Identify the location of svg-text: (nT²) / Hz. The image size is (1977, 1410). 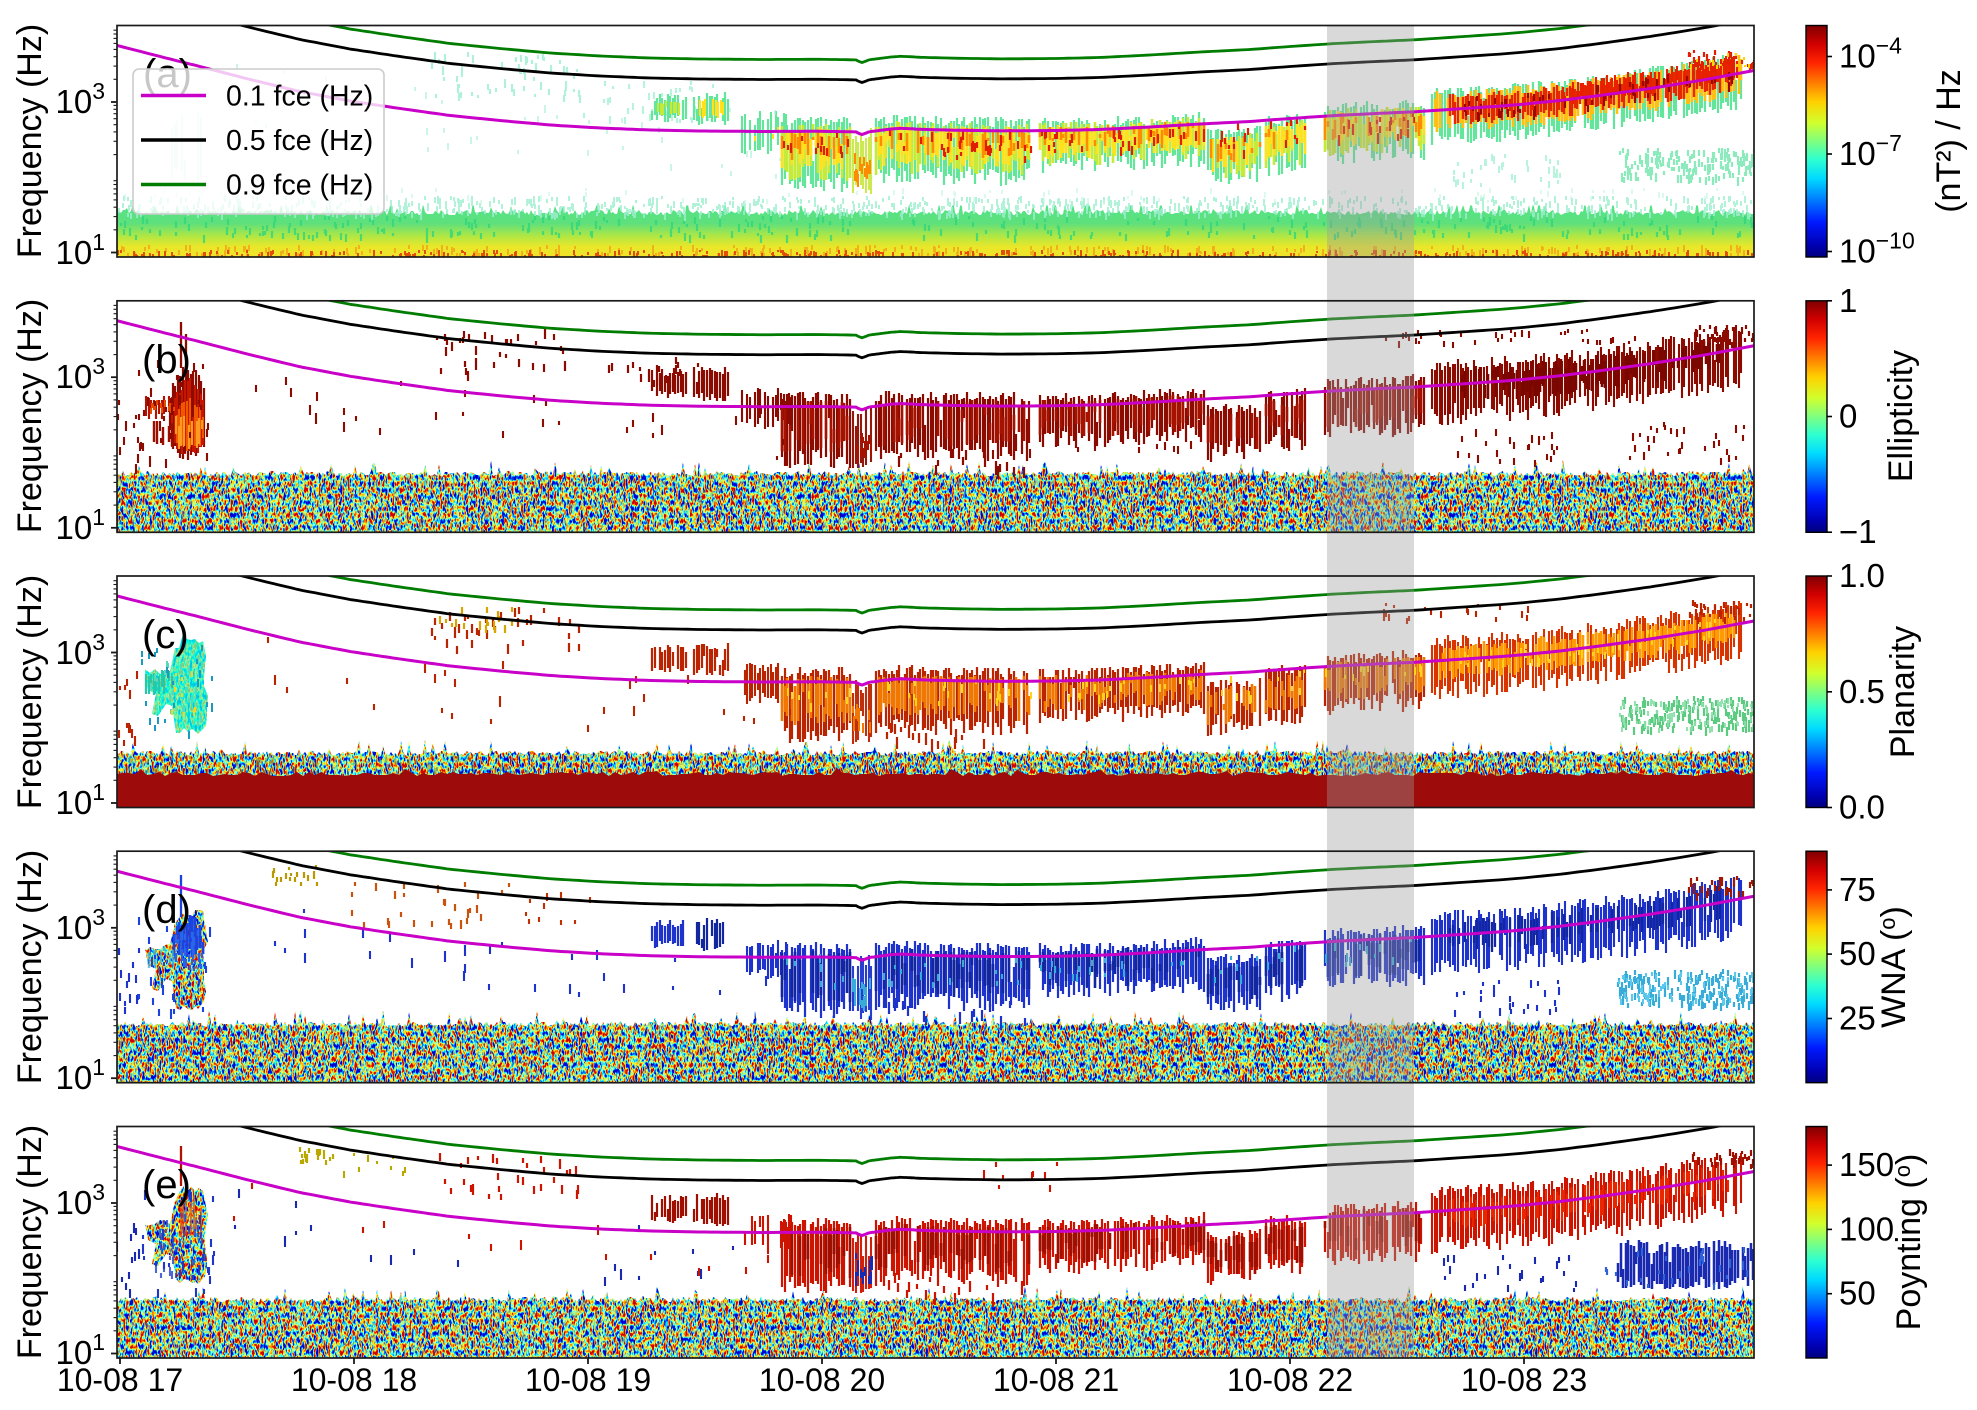
(1949, 141).